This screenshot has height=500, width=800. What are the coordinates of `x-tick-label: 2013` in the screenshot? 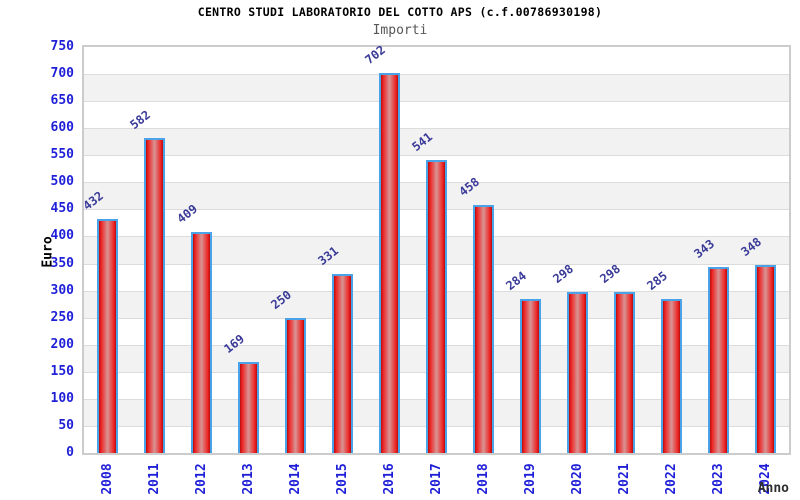 It's located at (248, 479).